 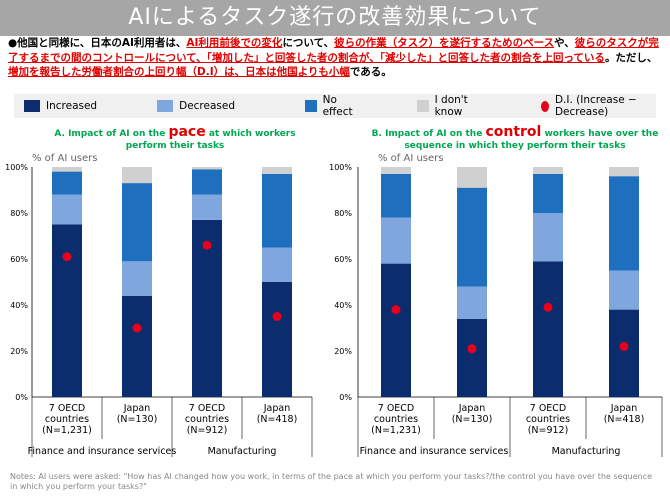 I want to click on legend-item: Decreased, so click(x=196, y=106).